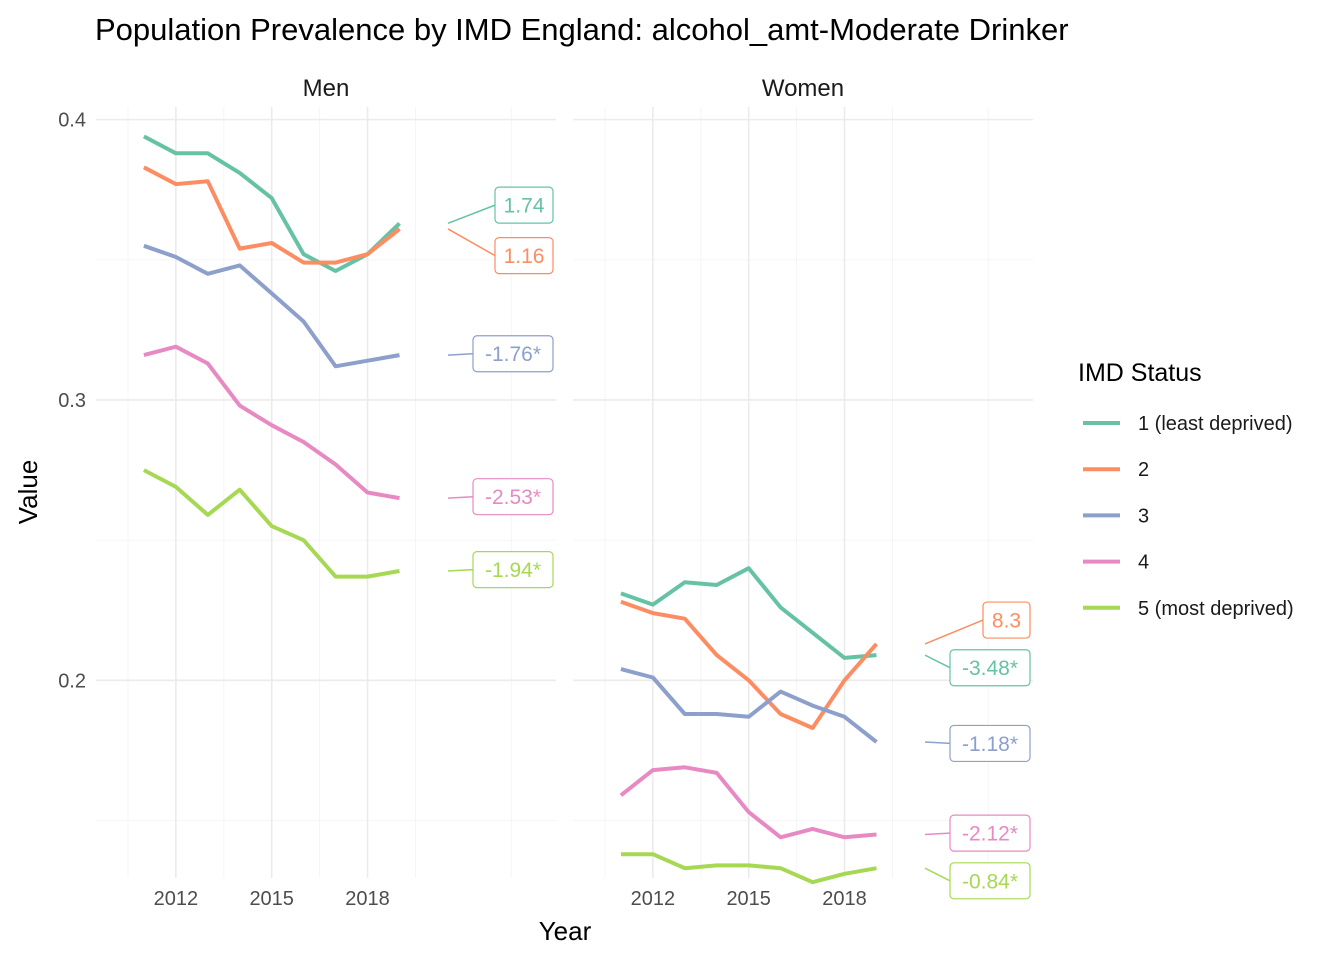 The width and height of the screenshot is (1344, 960). I want to click on trend-label: -0.84*, so click(990, 881).